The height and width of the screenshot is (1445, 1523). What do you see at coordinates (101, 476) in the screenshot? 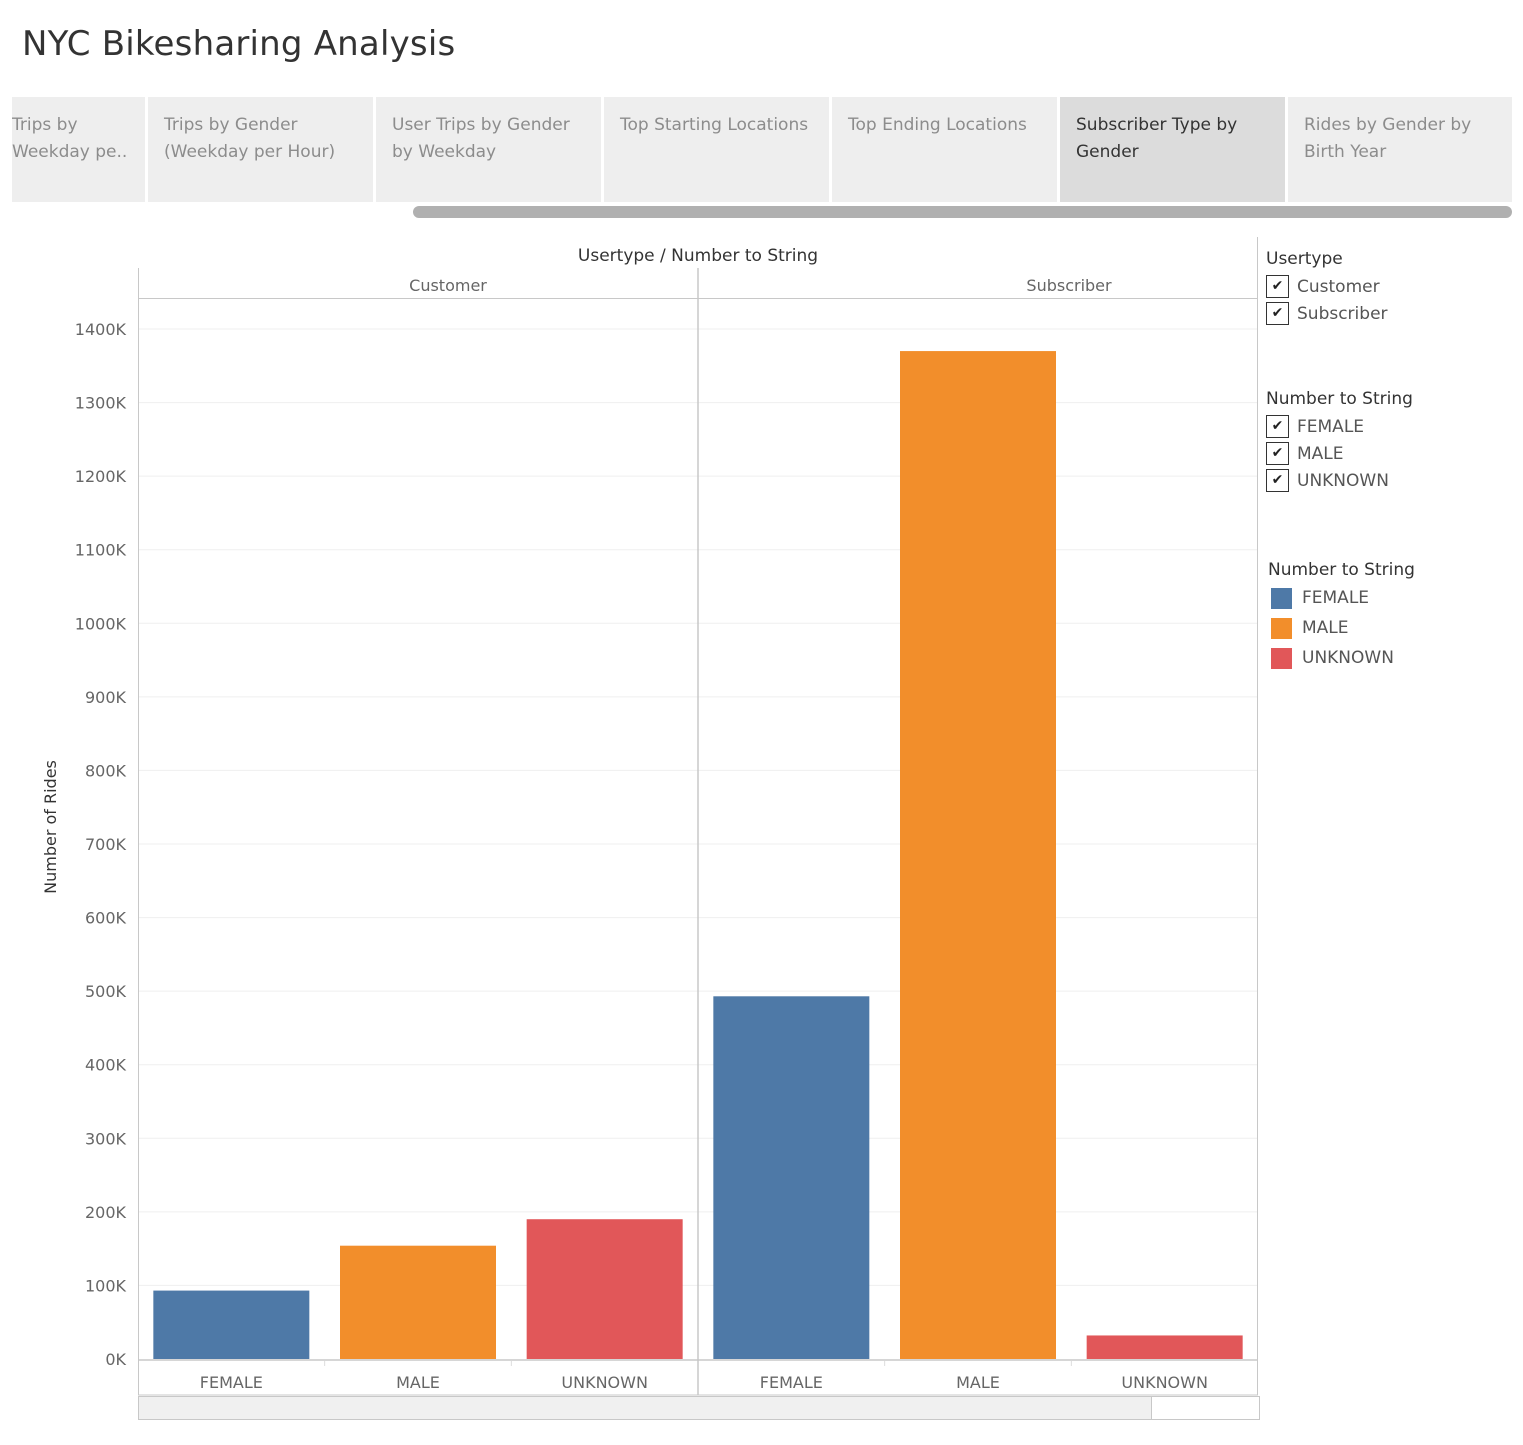
I see `y-tick-label: 1200K` at bounding box center [101, 476].